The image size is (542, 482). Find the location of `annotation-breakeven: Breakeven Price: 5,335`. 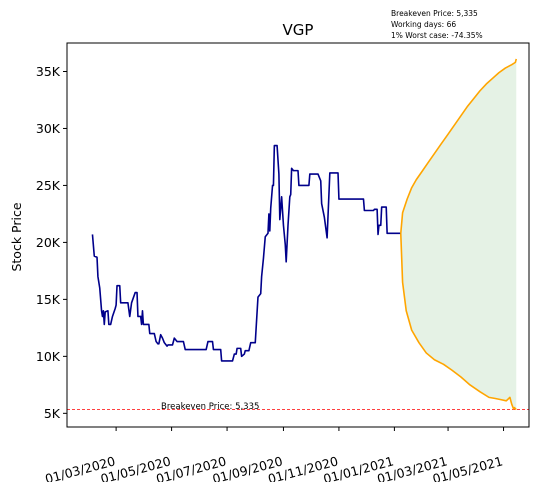

annotation-breakeven: Breakeven Price: 5,335 is located at coordinates (434, 13).